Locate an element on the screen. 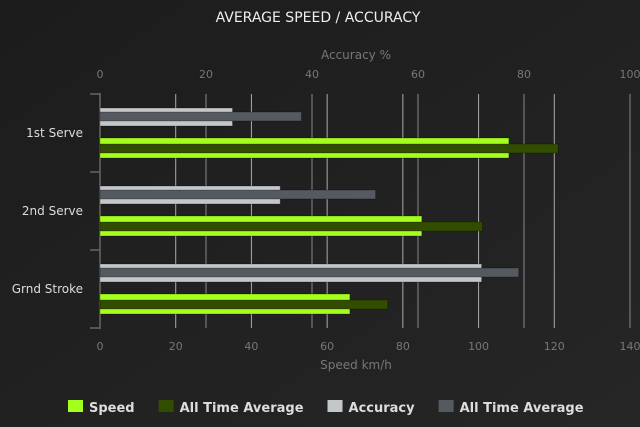 The image size is (640, 427). legend-label: Accuracy is located at coordinates (382, 408).